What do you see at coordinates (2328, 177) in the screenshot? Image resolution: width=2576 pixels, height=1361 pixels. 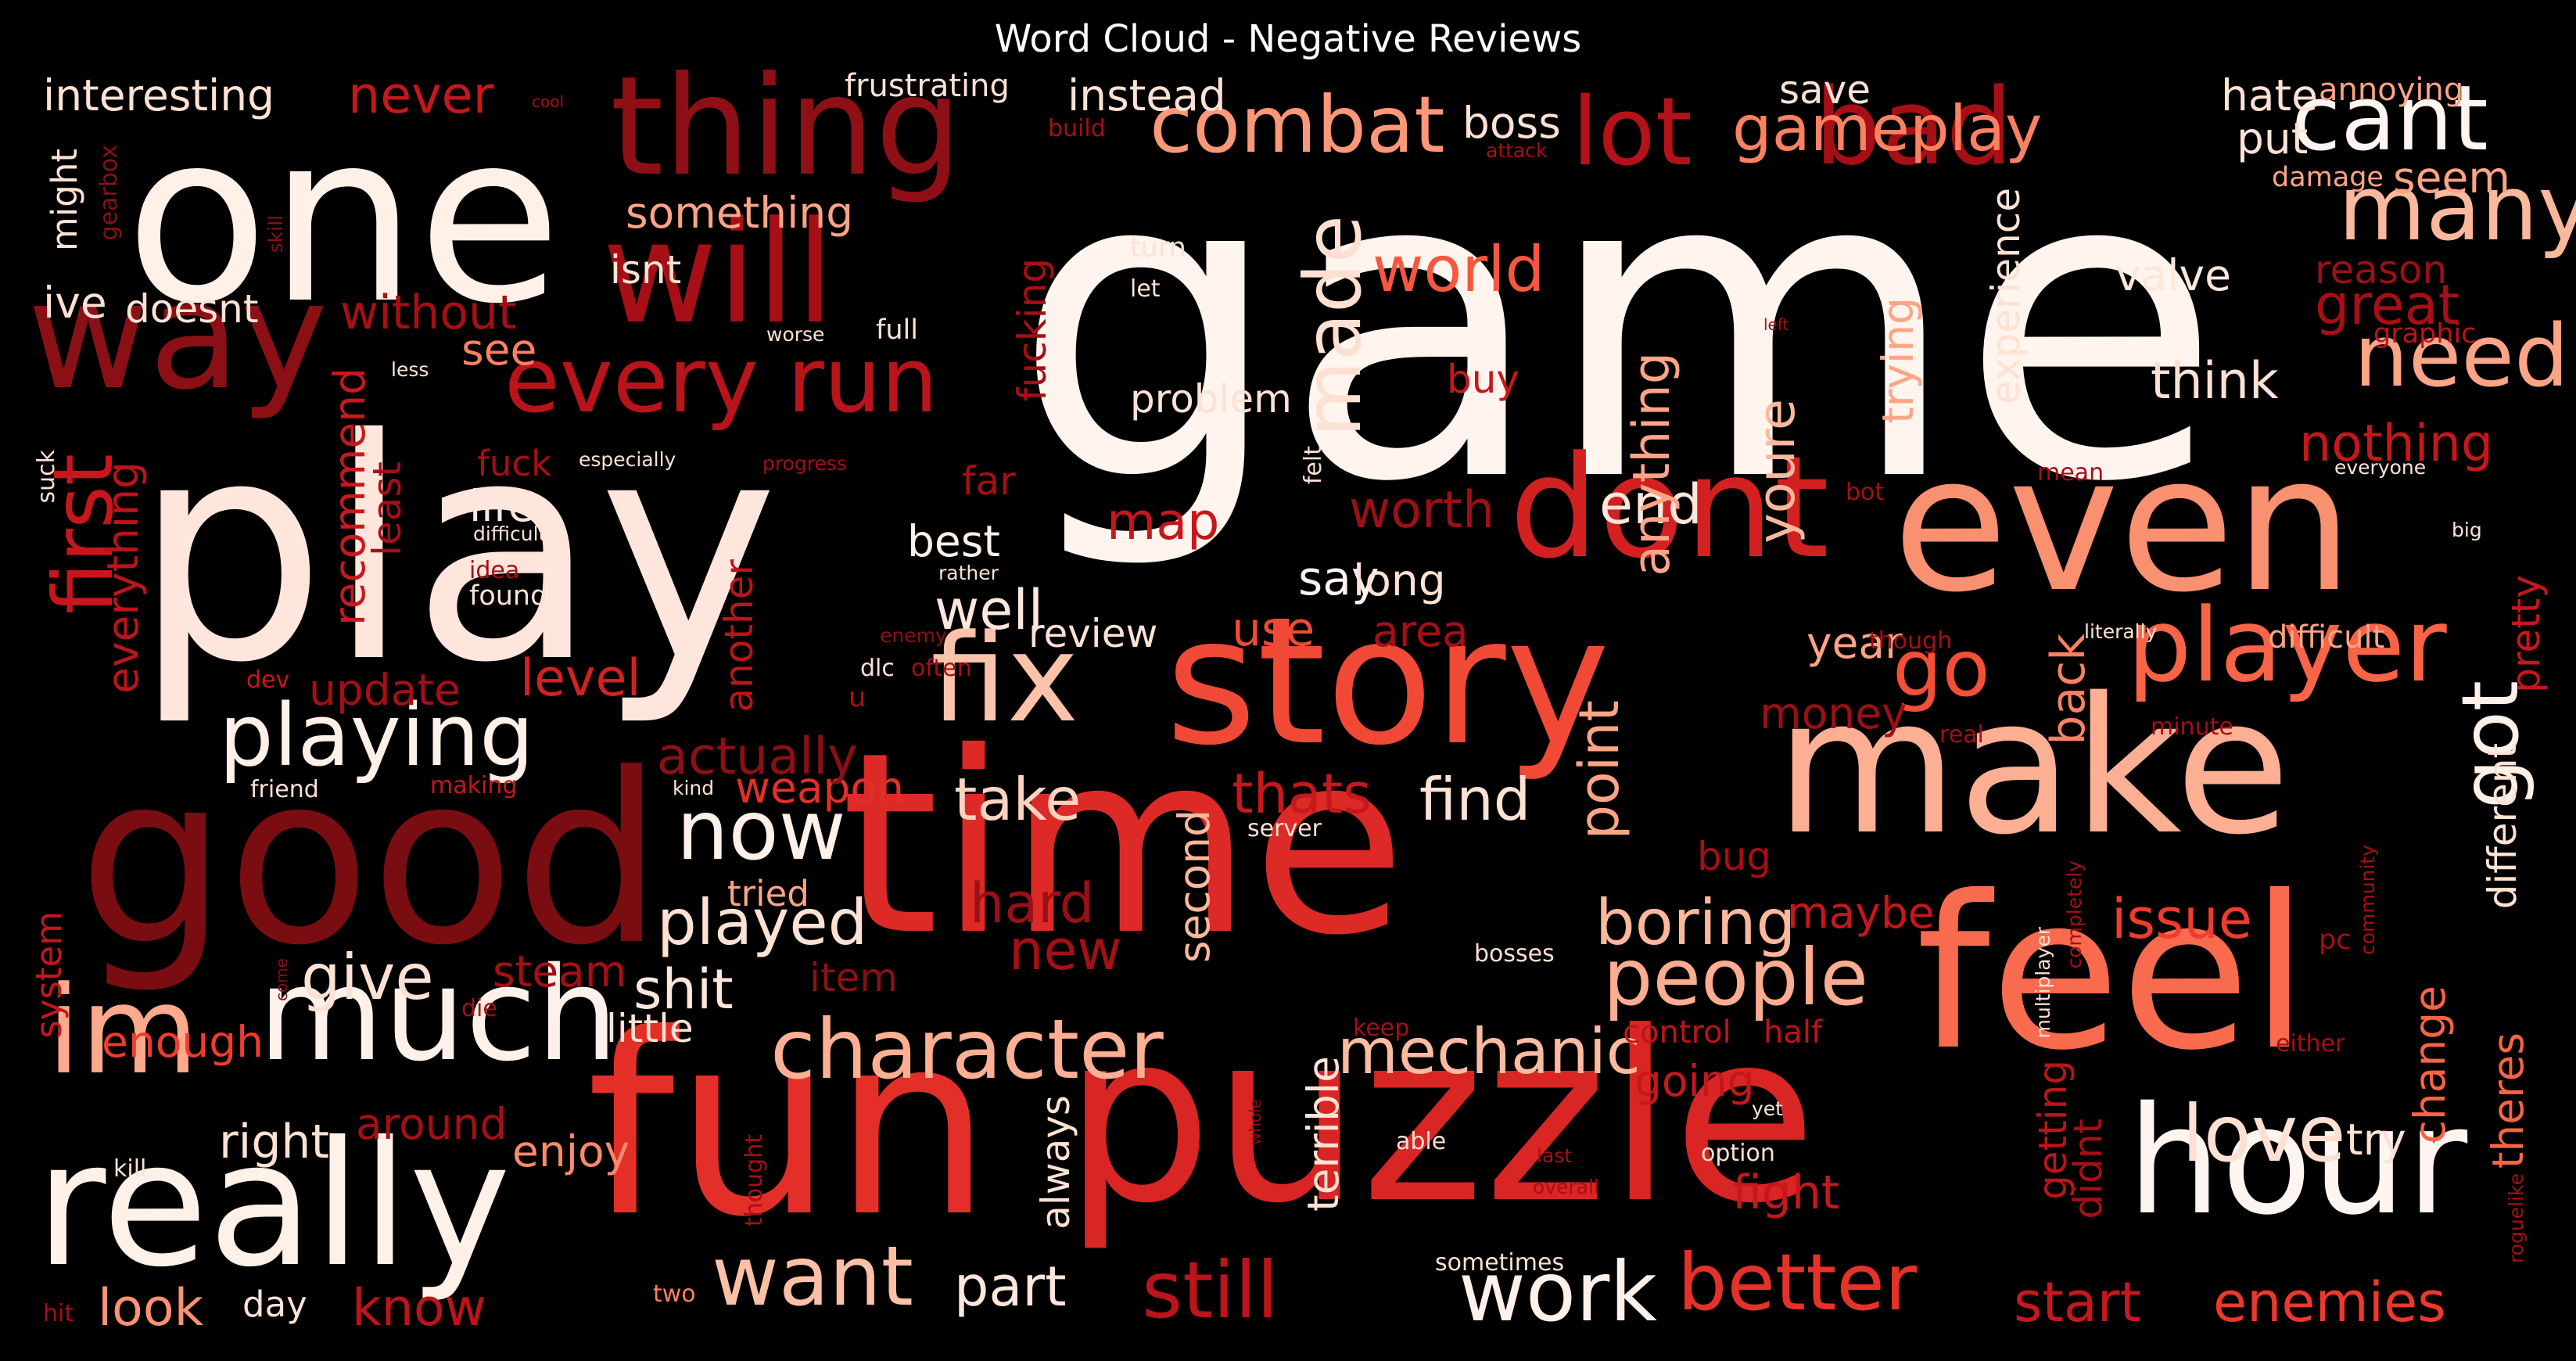 I see `word-damage: damage` at bounding box center [2328, 177].